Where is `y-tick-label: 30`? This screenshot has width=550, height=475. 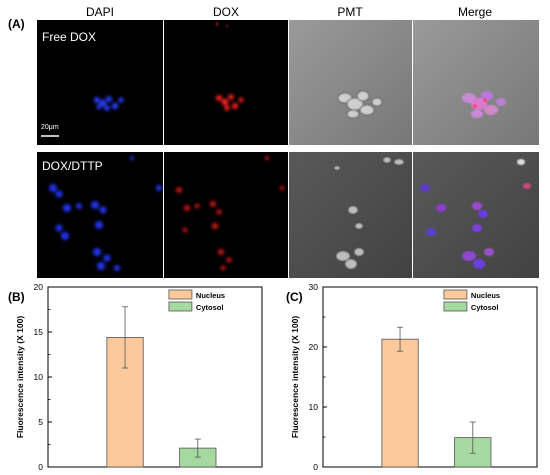
y-tick-label: 30 is located at coordinates (314, 287).